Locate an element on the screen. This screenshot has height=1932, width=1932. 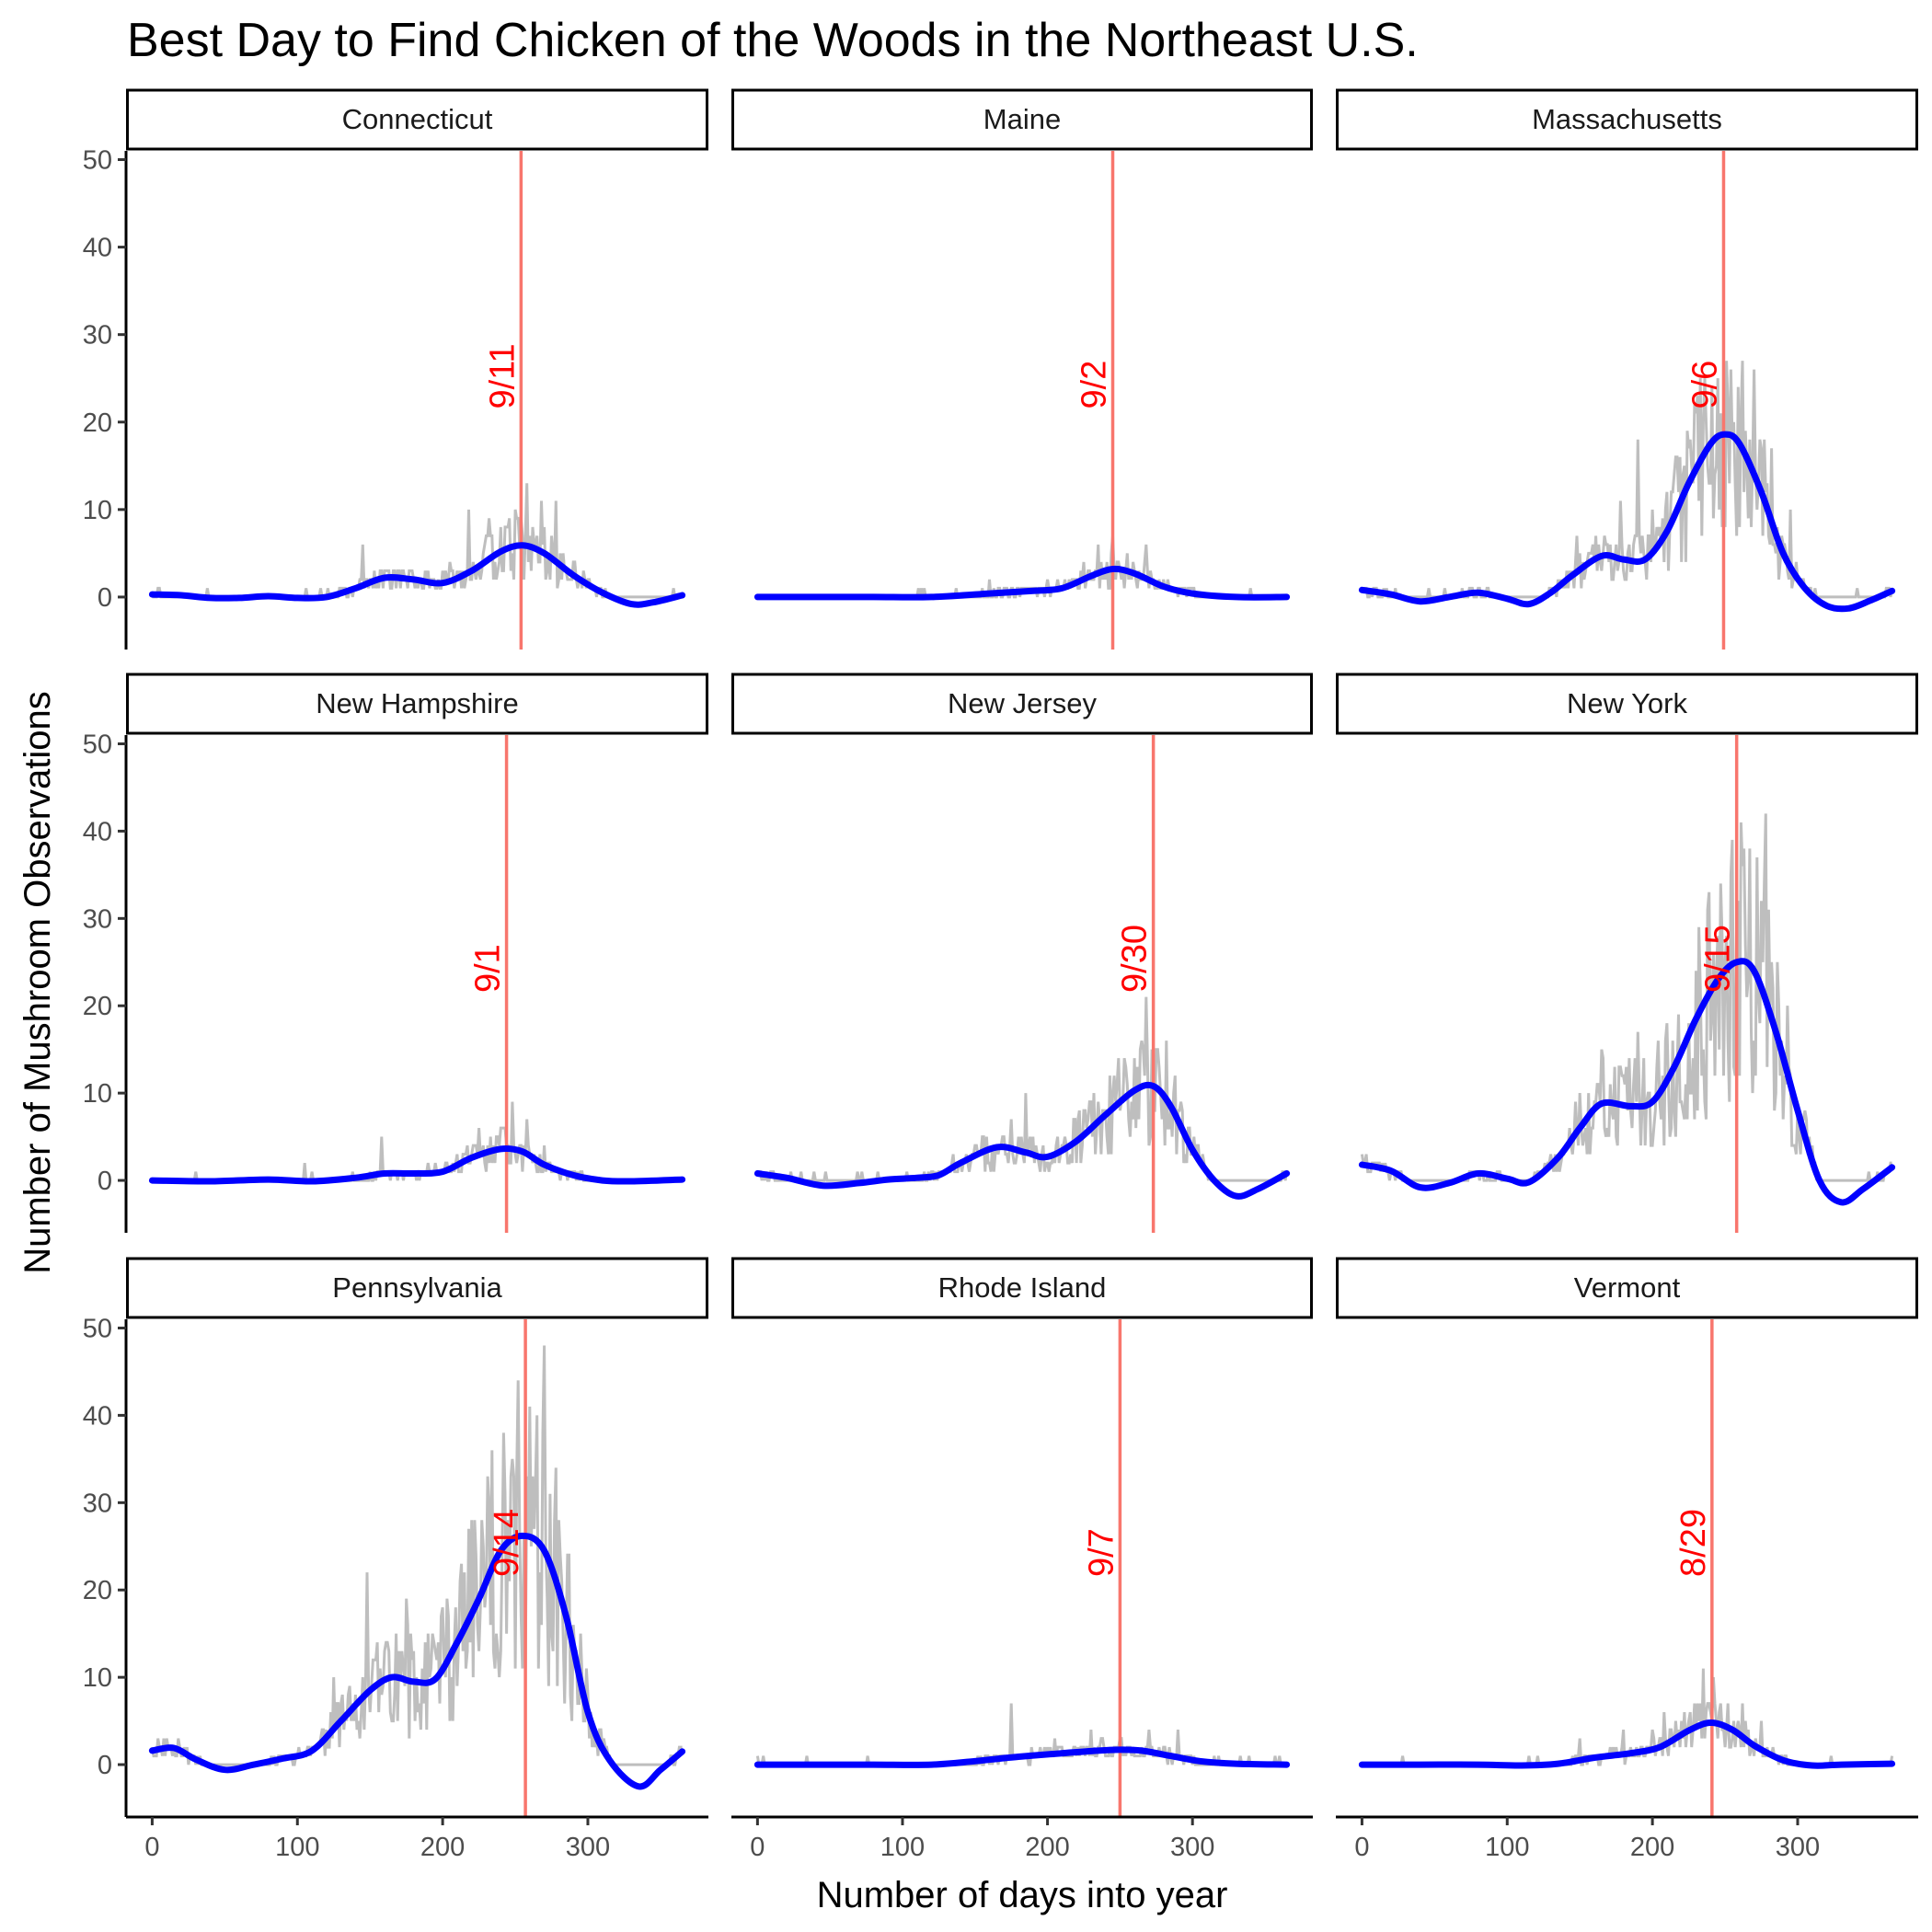
peak-day-label: 9/14 is located at coordinates (507, 1543).